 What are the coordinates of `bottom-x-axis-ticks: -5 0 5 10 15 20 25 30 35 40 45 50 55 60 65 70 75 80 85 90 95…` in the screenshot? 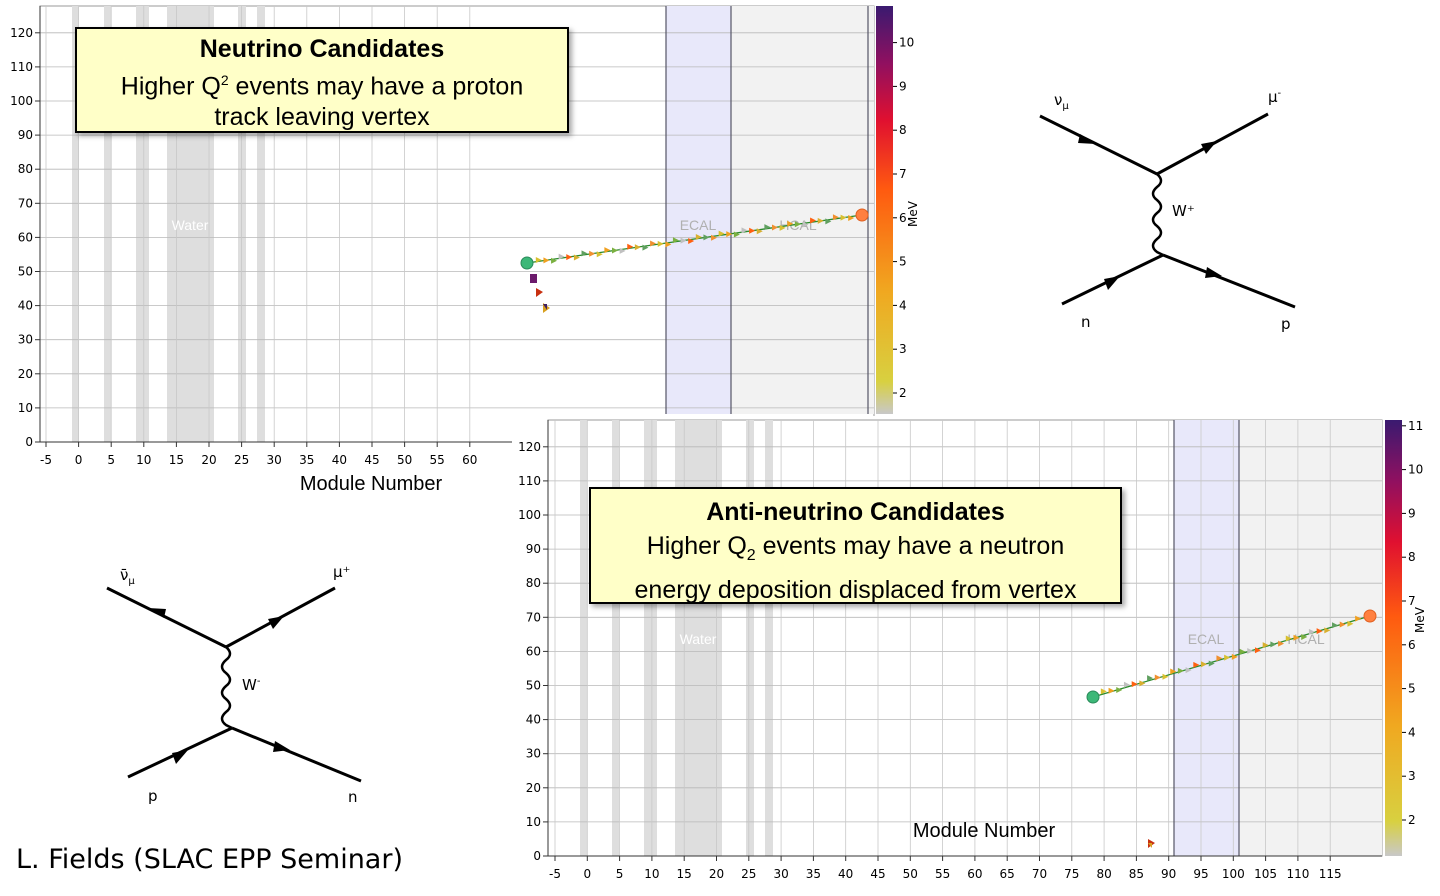 It's located at (945, 868).